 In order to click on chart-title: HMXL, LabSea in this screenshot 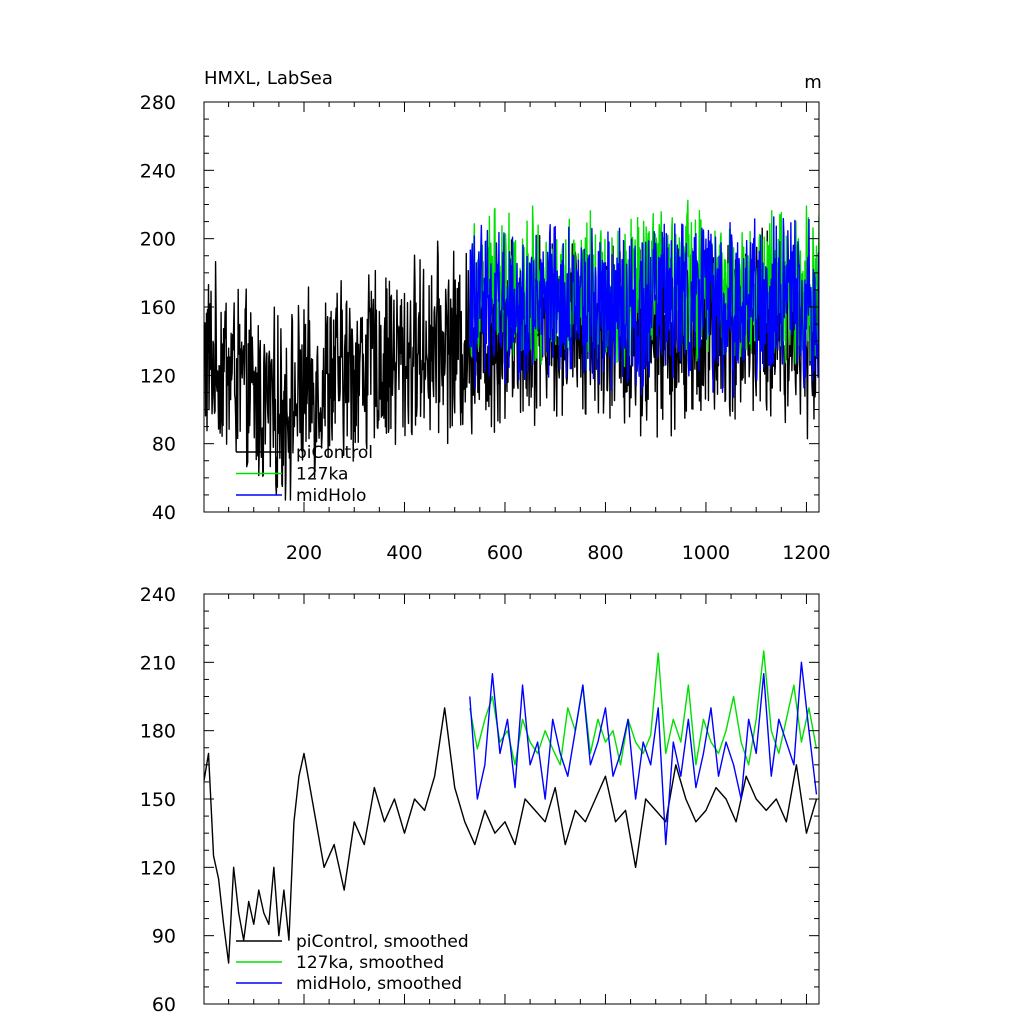, I will do `click(268, 78)`.